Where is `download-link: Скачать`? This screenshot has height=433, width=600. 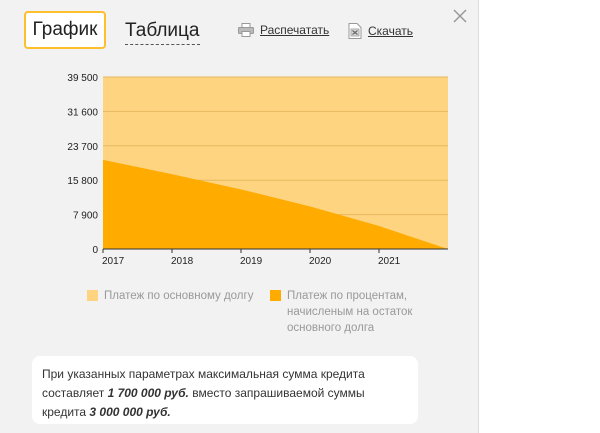
download-link: Скачать is located at coordinates (380, 31).